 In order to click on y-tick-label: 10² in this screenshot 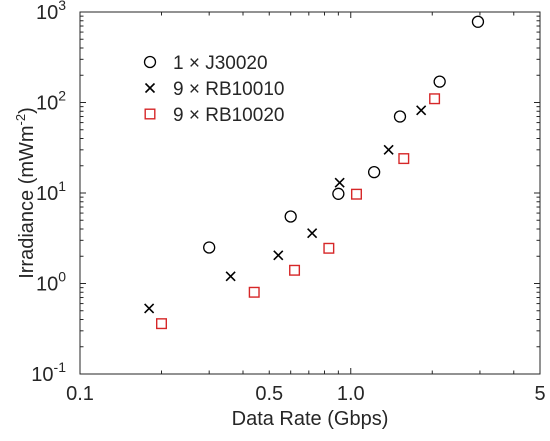, I will do `click(51, 101)`.